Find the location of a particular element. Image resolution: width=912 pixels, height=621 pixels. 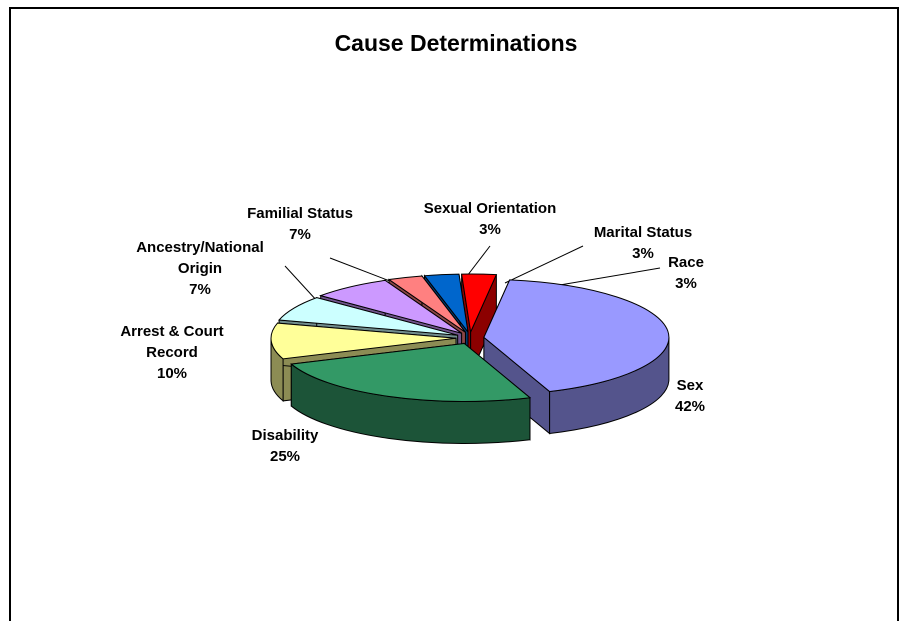

label-name: Sexual Orientation is located at coordinates (490, 208).